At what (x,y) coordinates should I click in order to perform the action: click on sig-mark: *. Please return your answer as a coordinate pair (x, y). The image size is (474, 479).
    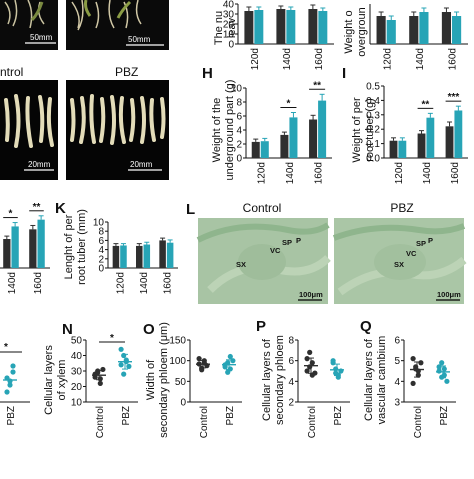
    Looking at the image, I should click on (11, 214).